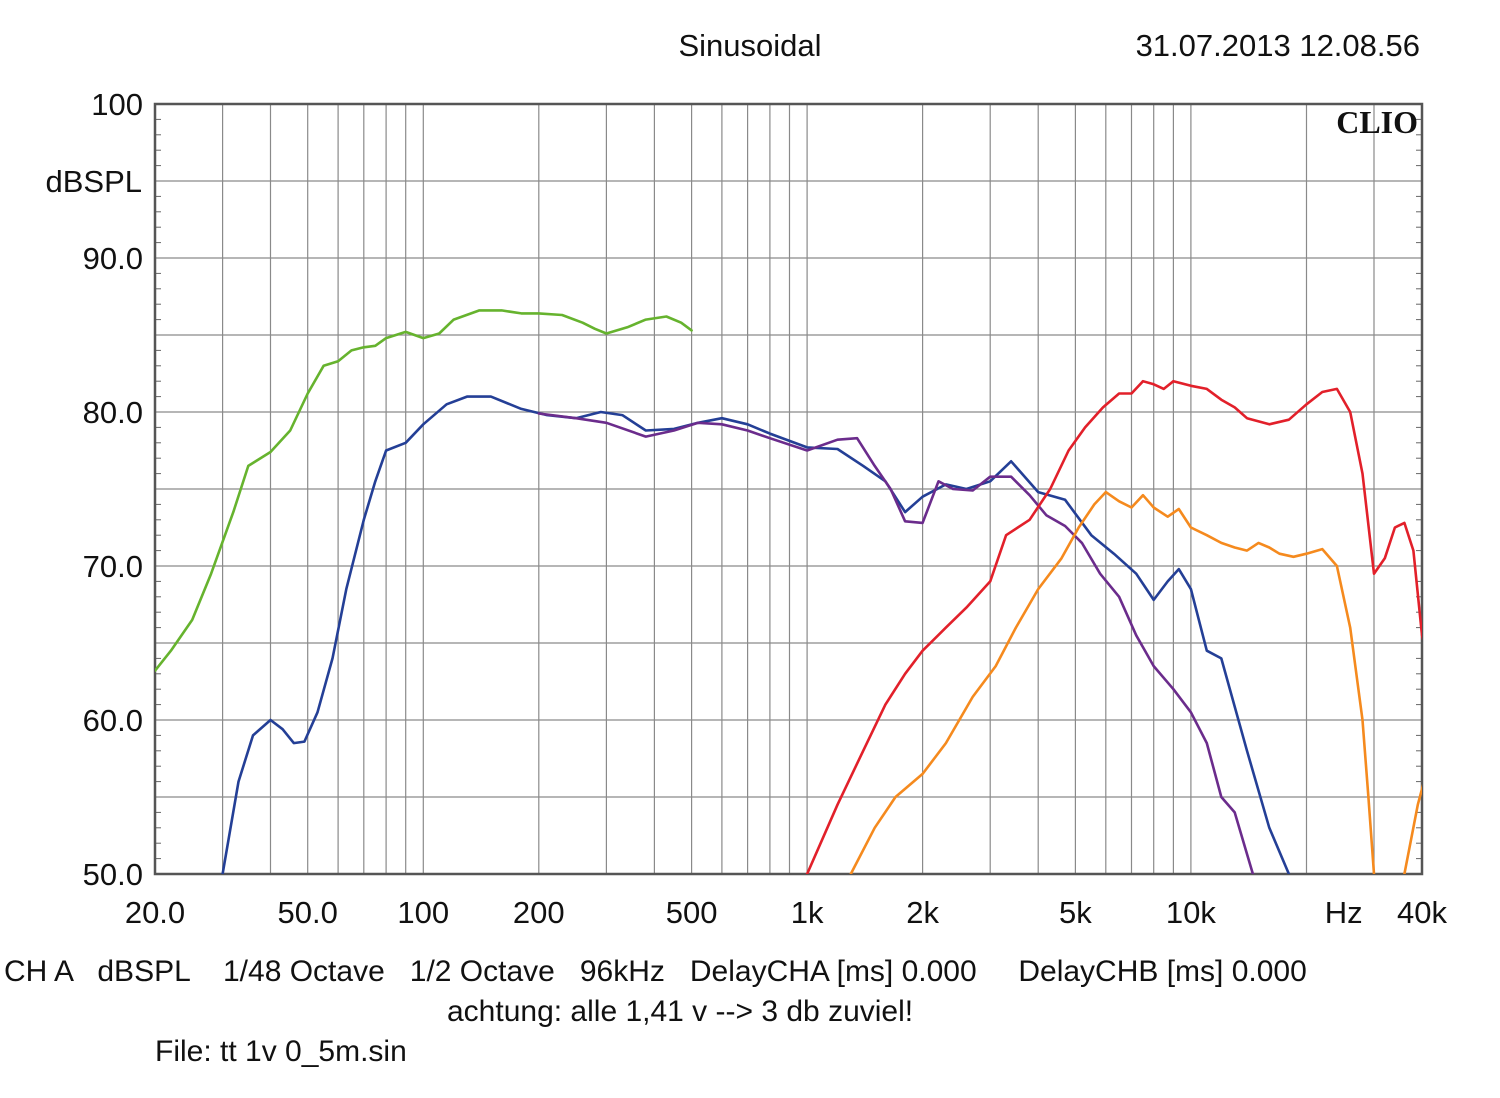 The width and height of the screenshot is (1500, 1098). Describe the element at coordinates (680, 1011) in the screenshot. I see `note-text: achtung: alle 1,41 v --> 3 db zuviel!` at that location.